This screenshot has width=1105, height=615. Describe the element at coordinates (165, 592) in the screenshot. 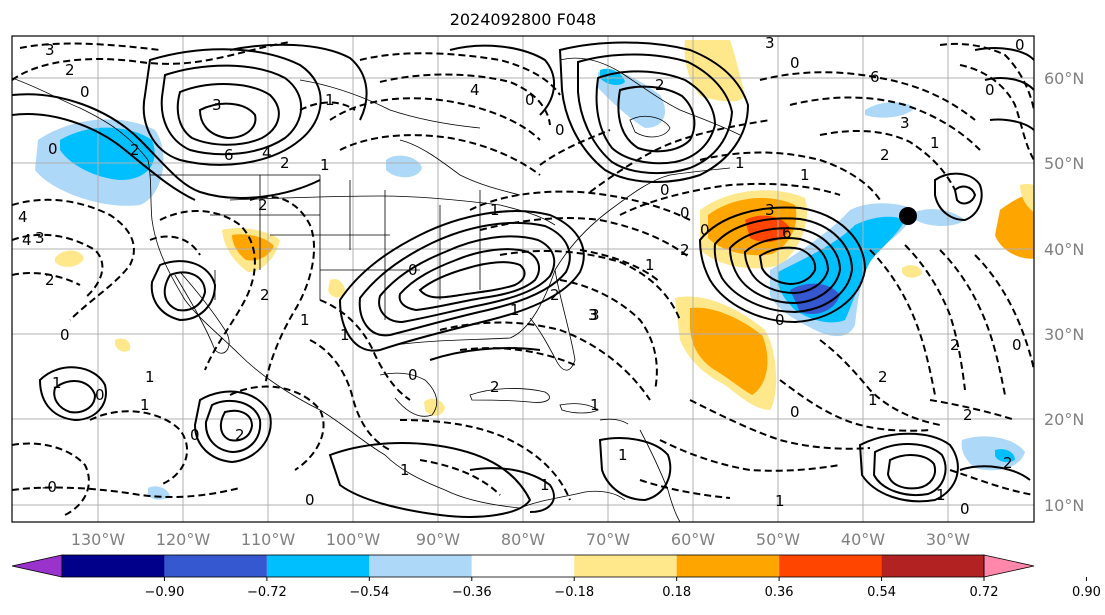

I see `colorbar-tick-label: −0.90` at that location.